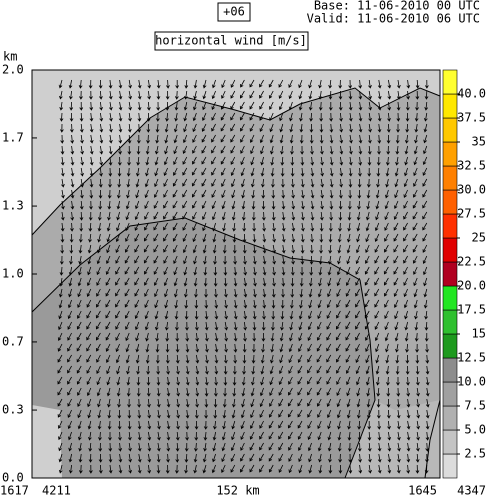 This screenshot has width=487, height=499. I want to click on run-box, so click(234, 12).